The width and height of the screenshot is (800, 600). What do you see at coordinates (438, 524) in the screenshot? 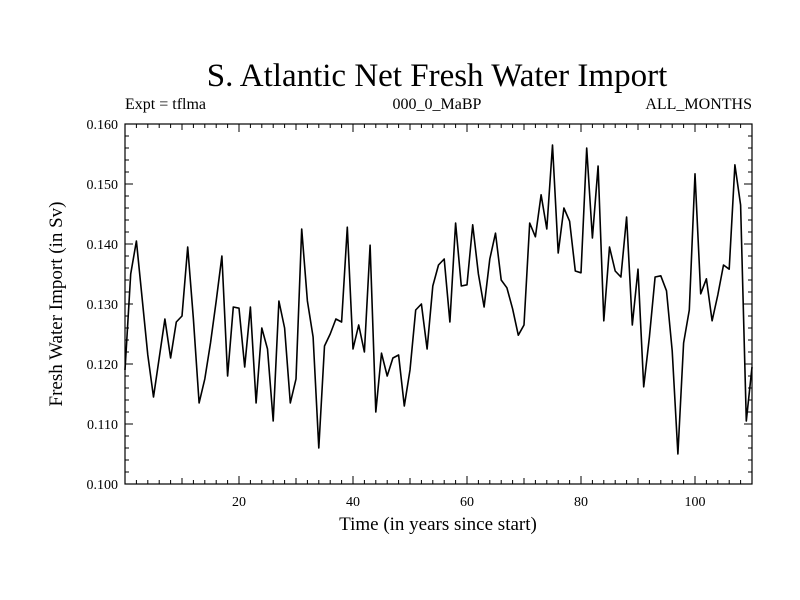
I see `x-axis-label: Time (in years since start)` at bounding box center [438, 524].